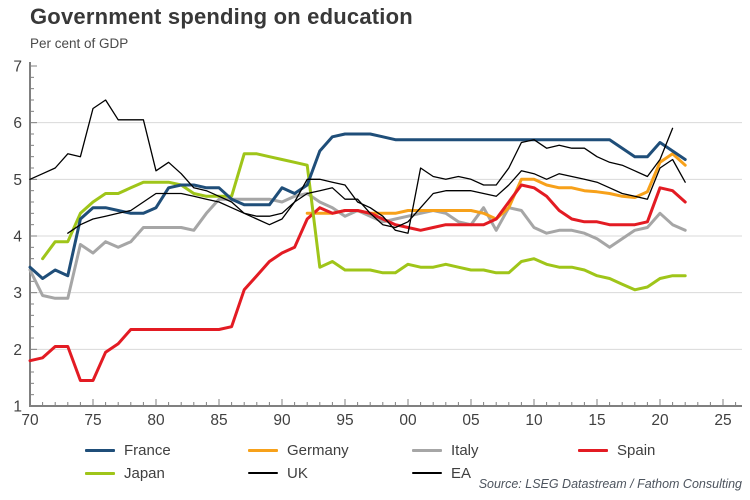 The width and height of the screenshot is (750, 500). What do you see at coordinates (144, 473) in the screenshot?
I see `legend-label-japan: Japan` at bounding box center [144, 473].